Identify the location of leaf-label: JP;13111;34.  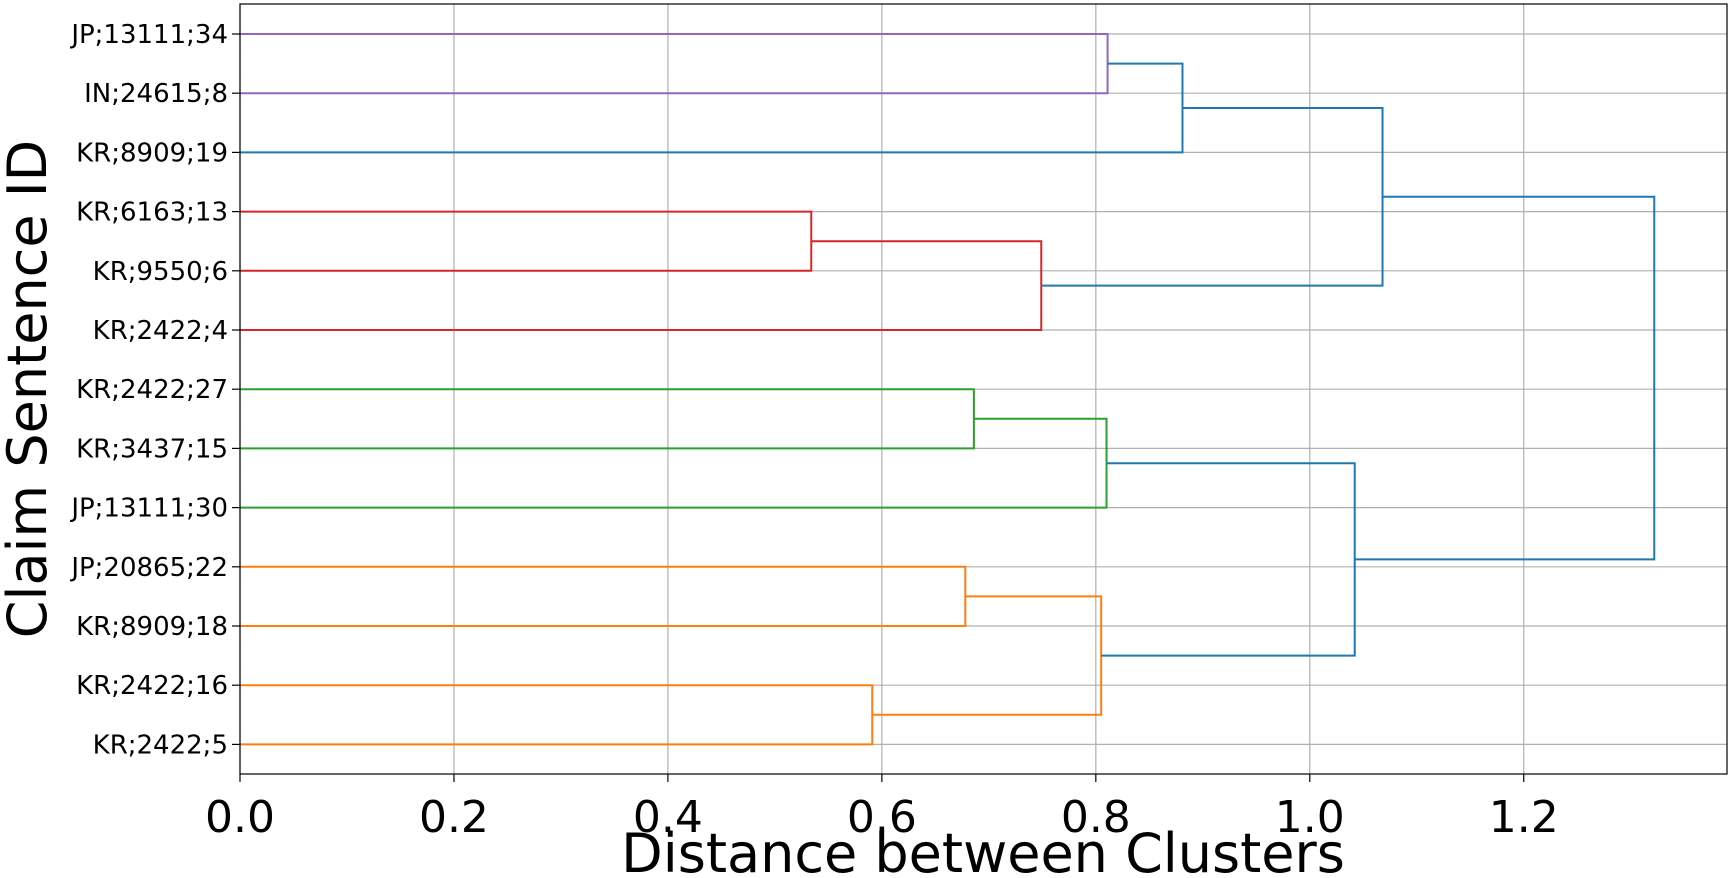
(148, 35).